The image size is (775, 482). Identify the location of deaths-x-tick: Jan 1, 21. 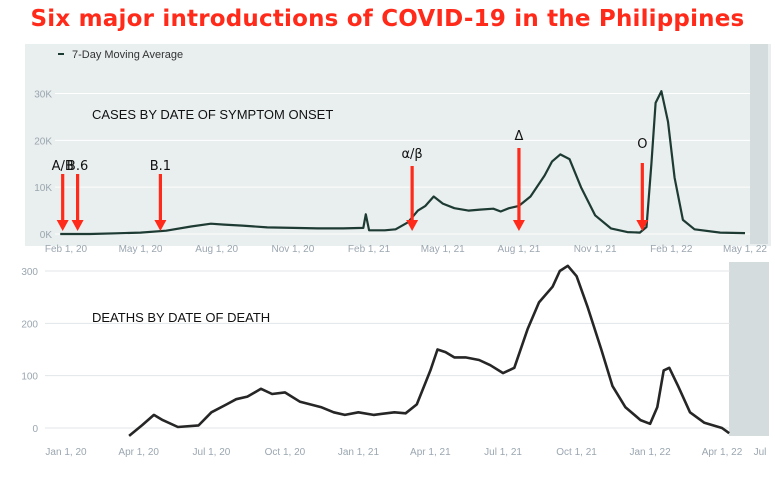
(359, 452).